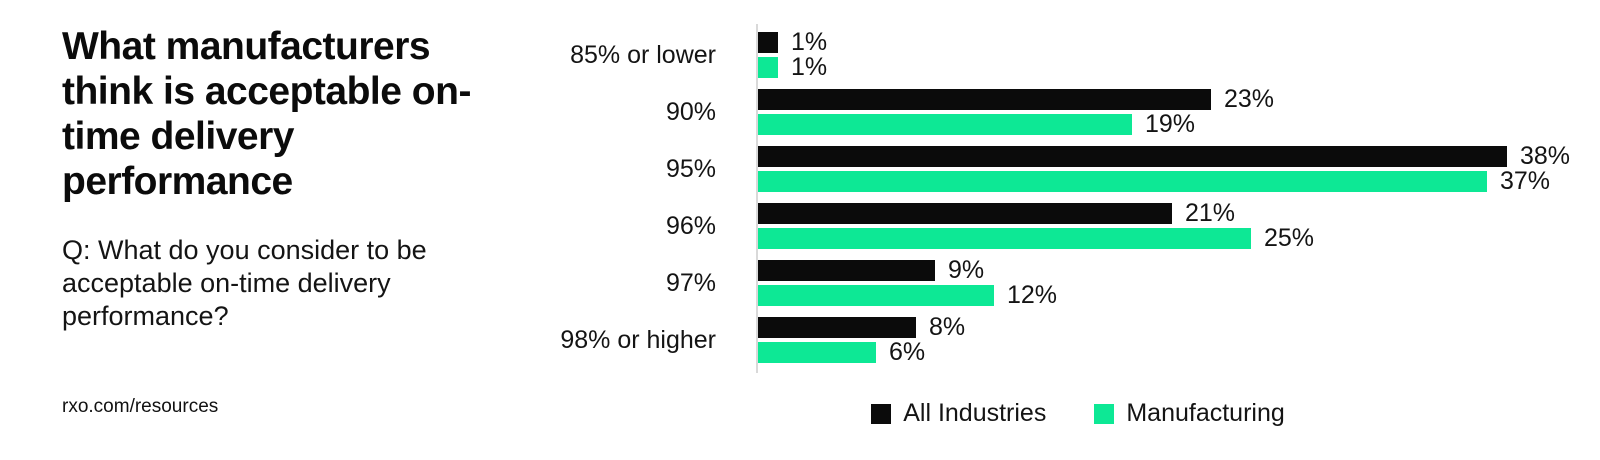 The image size is (1600, 460). Describe the element at coordinates (178, 136) in the screenshot. I see `title-line: time delivery` at that location.